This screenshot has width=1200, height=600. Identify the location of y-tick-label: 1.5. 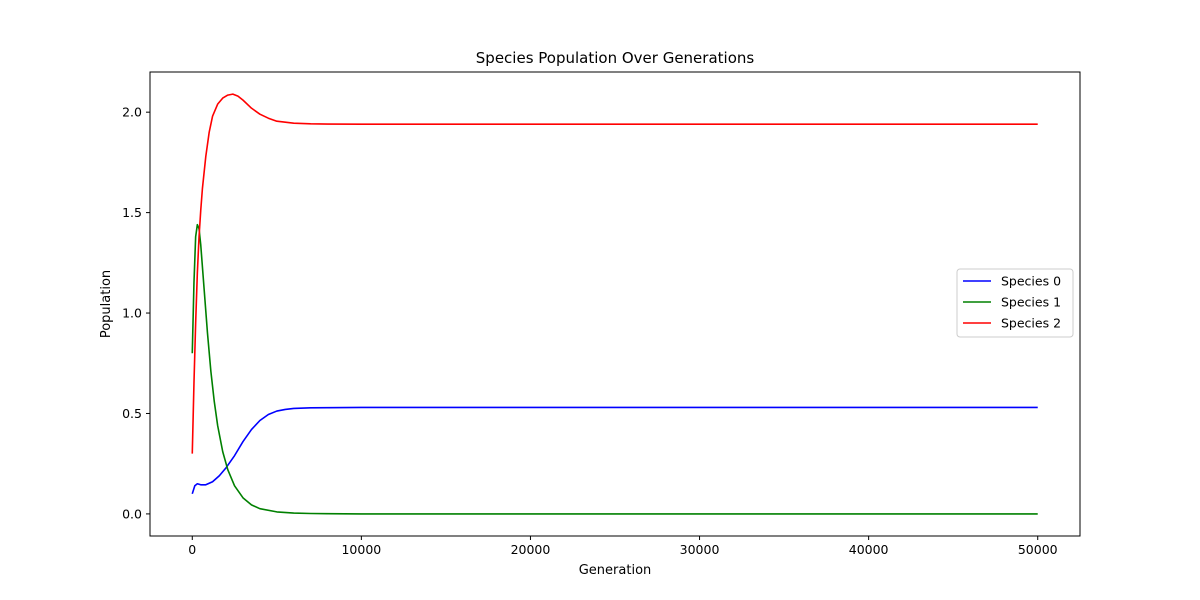
(132, 212).